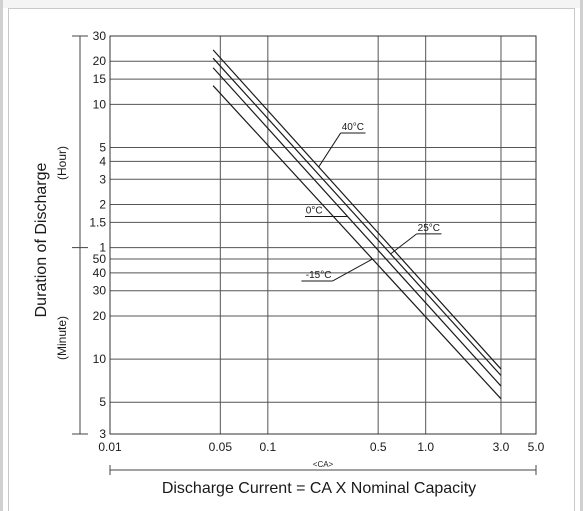 The height and width of the screenshot is (511, 583). Describe the element at coordinates (536, 447) in the screenshot. I see `x-tick-label-6: 5.0` at that location.